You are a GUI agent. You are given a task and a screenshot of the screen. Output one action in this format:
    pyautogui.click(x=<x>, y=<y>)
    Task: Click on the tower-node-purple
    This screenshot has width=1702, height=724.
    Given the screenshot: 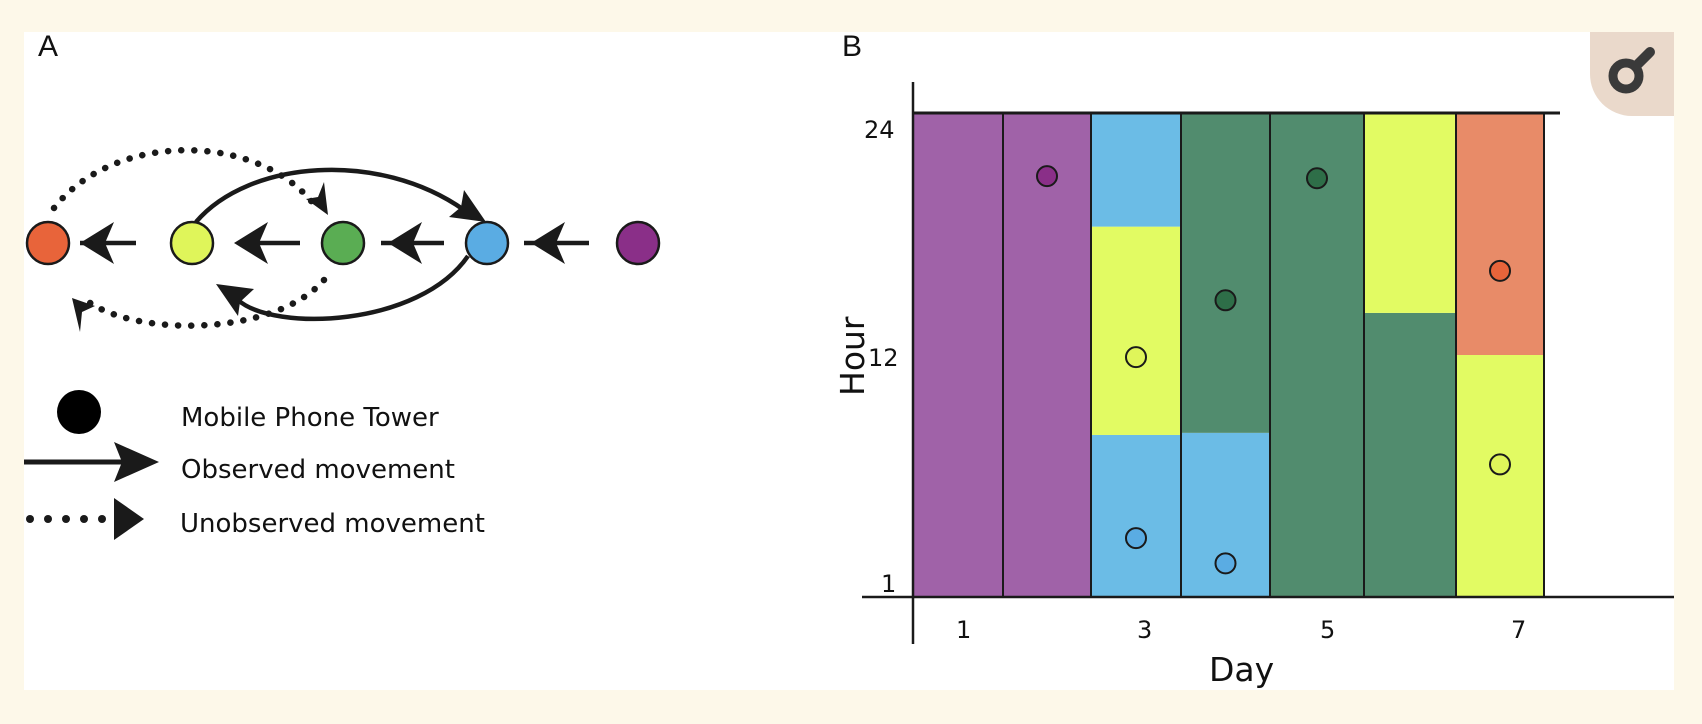 What is the action you would take?
    pyautogui.click(x=638, y=243)
    